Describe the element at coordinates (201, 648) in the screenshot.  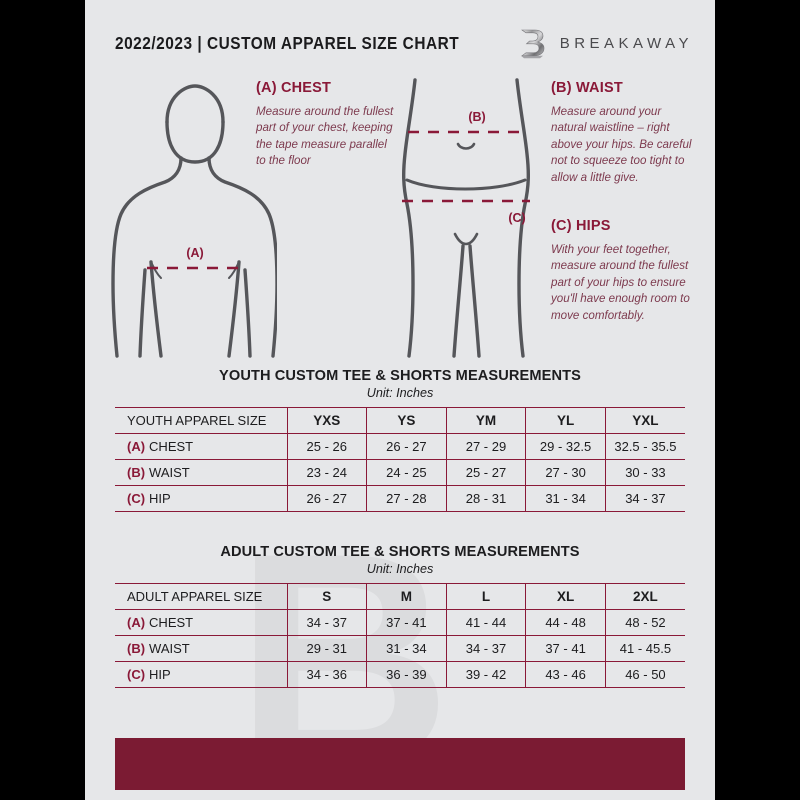
I see `adult-row-label-waist: (B) WAIST` at that location.